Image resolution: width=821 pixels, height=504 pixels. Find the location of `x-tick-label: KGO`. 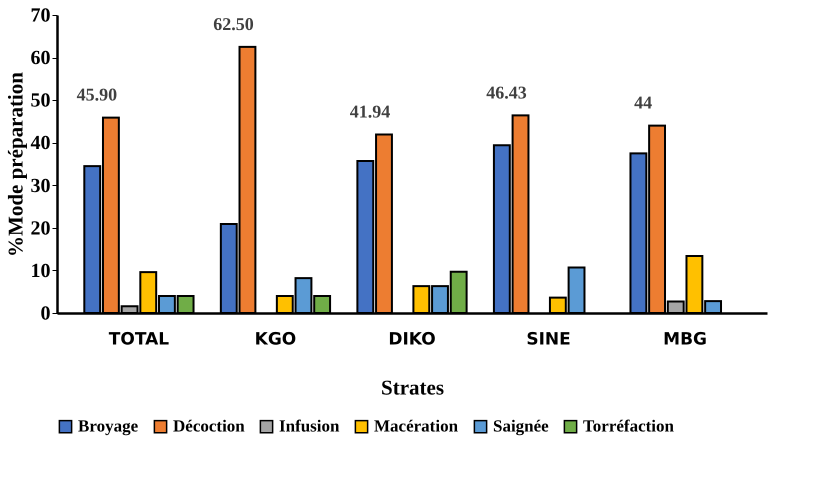

x-tick-label: KGO is located at coordinates (275, 340).